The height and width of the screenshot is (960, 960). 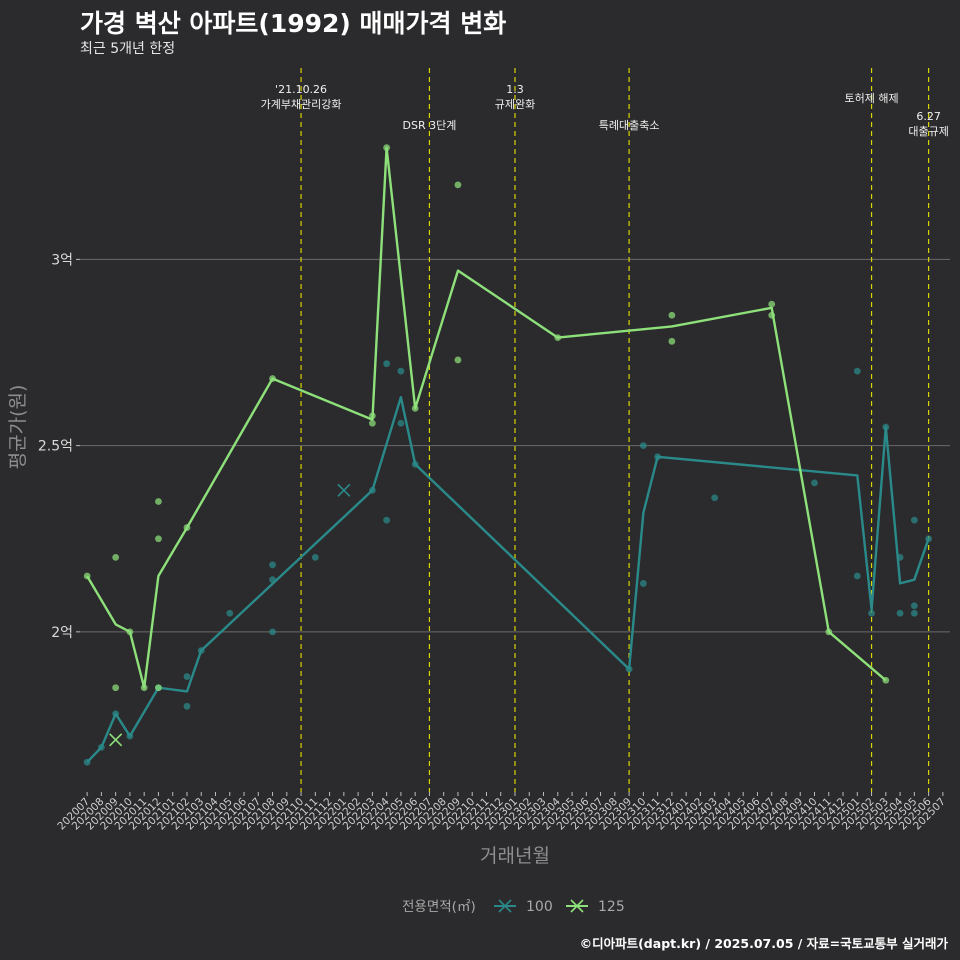 What do you see at coordinates (301, 89) in the screenshot?
I see `event-label: '21.10.26` at bounding box center [301, 89].